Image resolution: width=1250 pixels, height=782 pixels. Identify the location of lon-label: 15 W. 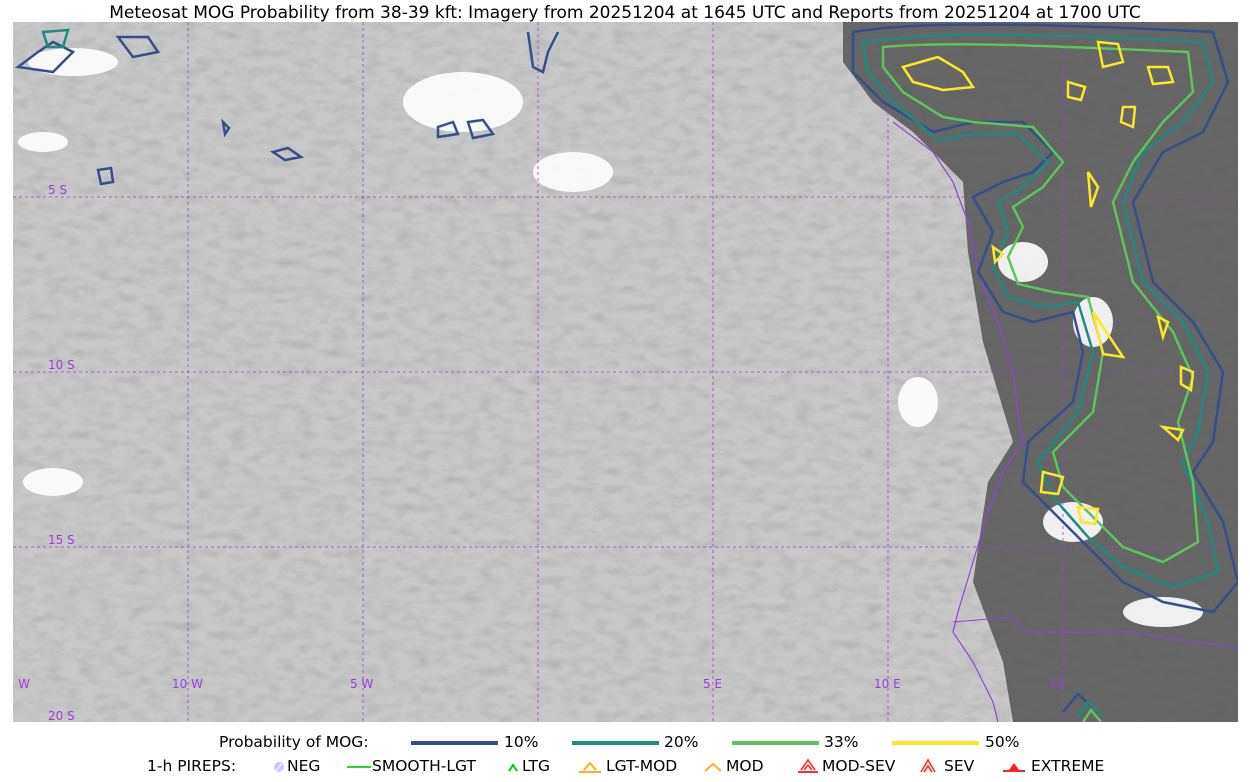
(21, 684).